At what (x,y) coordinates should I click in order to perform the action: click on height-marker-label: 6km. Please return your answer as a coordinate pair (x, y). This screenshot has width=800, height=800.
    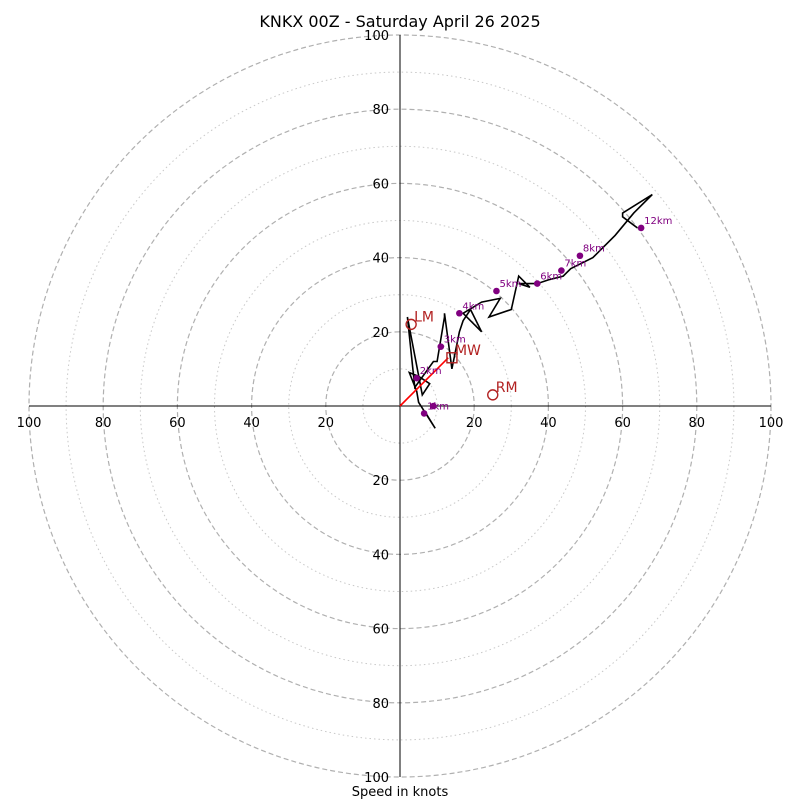
    Looking at the image, I should click on (551, 277).